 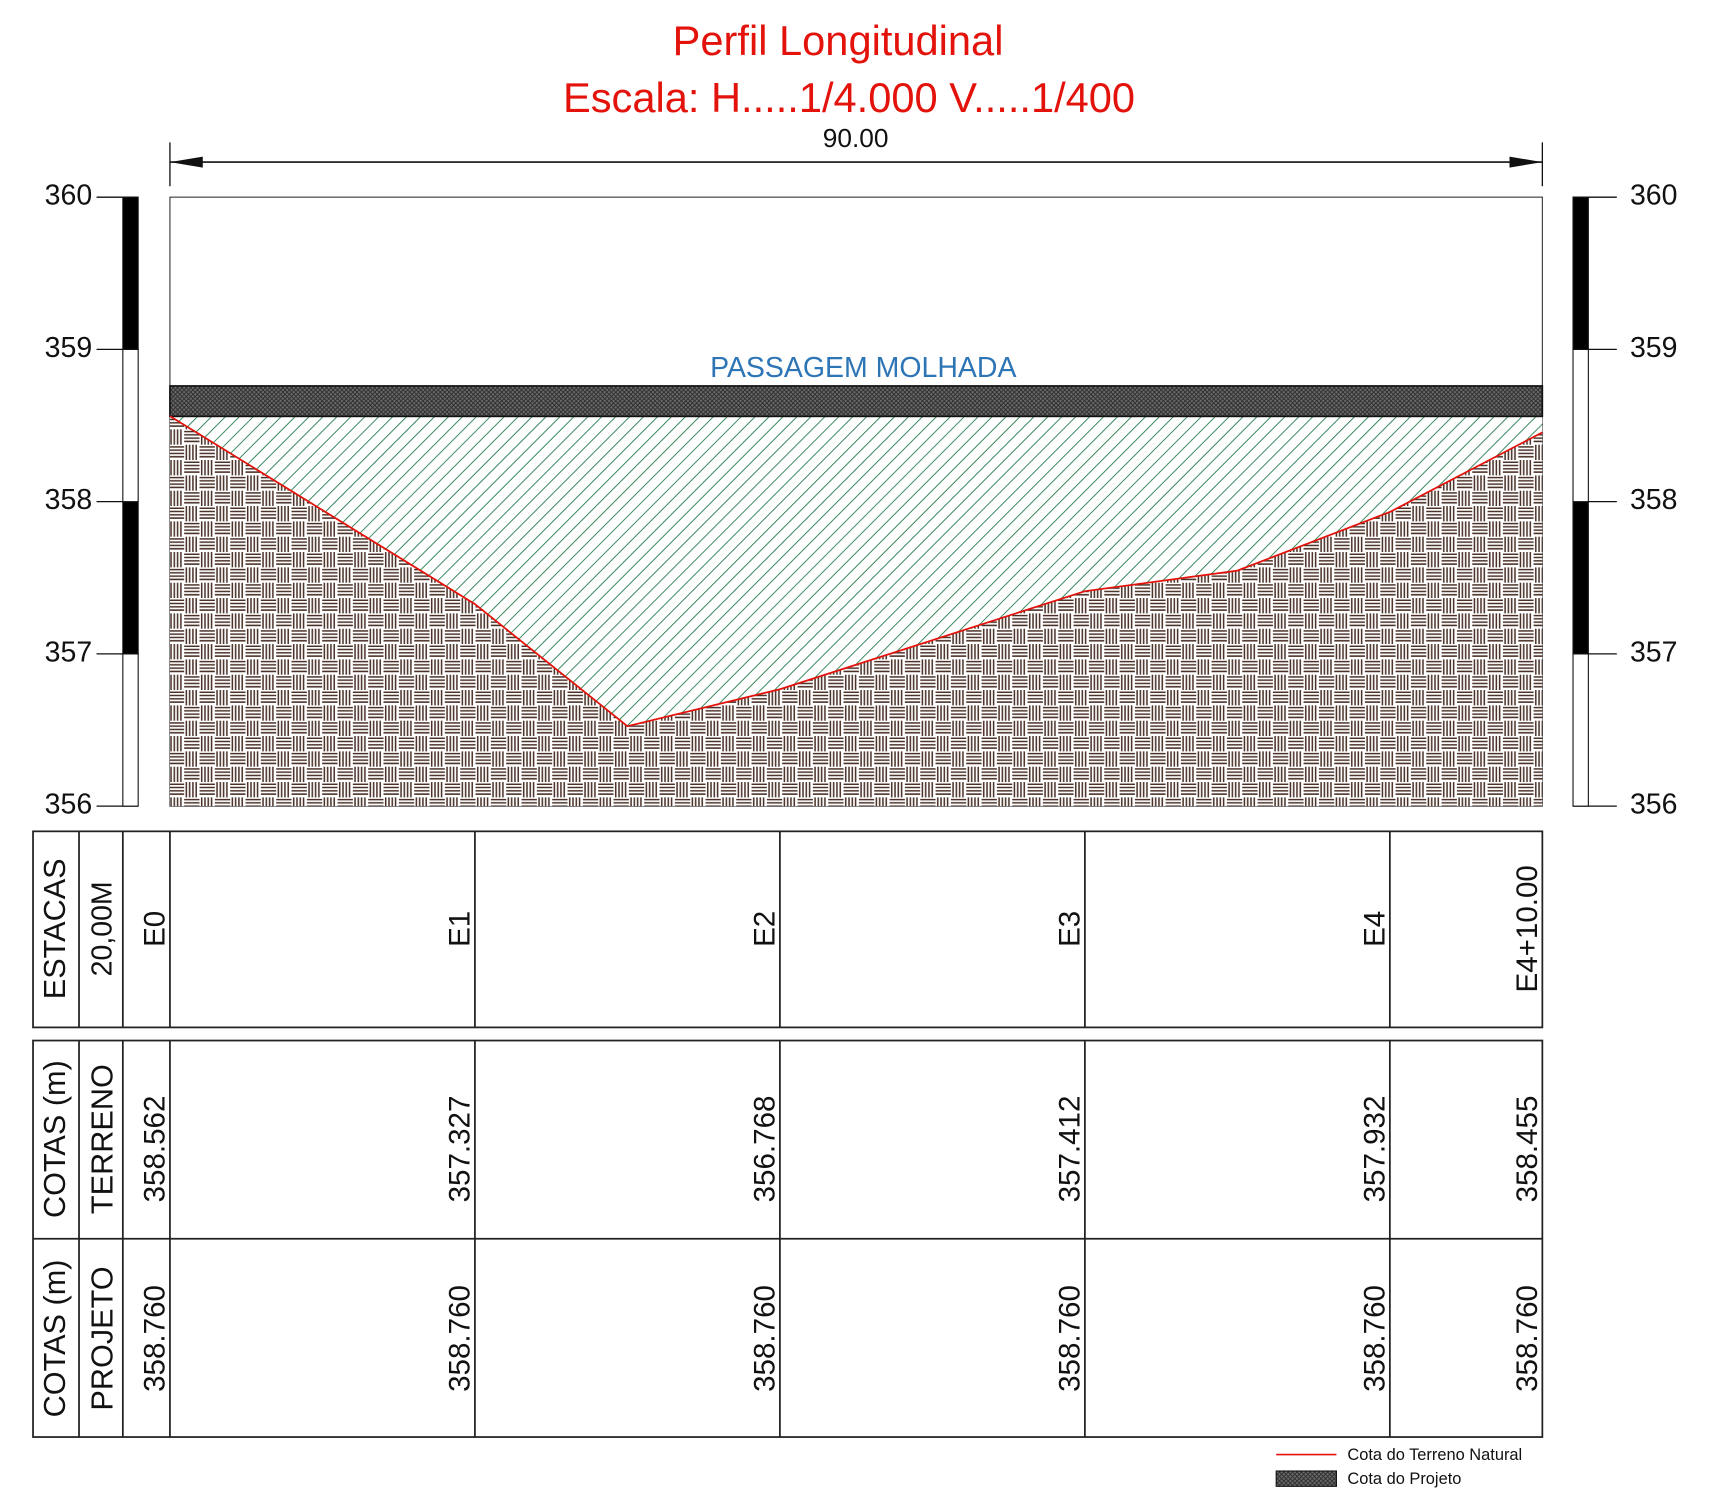 I want to click on station-label: E1, so click(x=460, y=929).